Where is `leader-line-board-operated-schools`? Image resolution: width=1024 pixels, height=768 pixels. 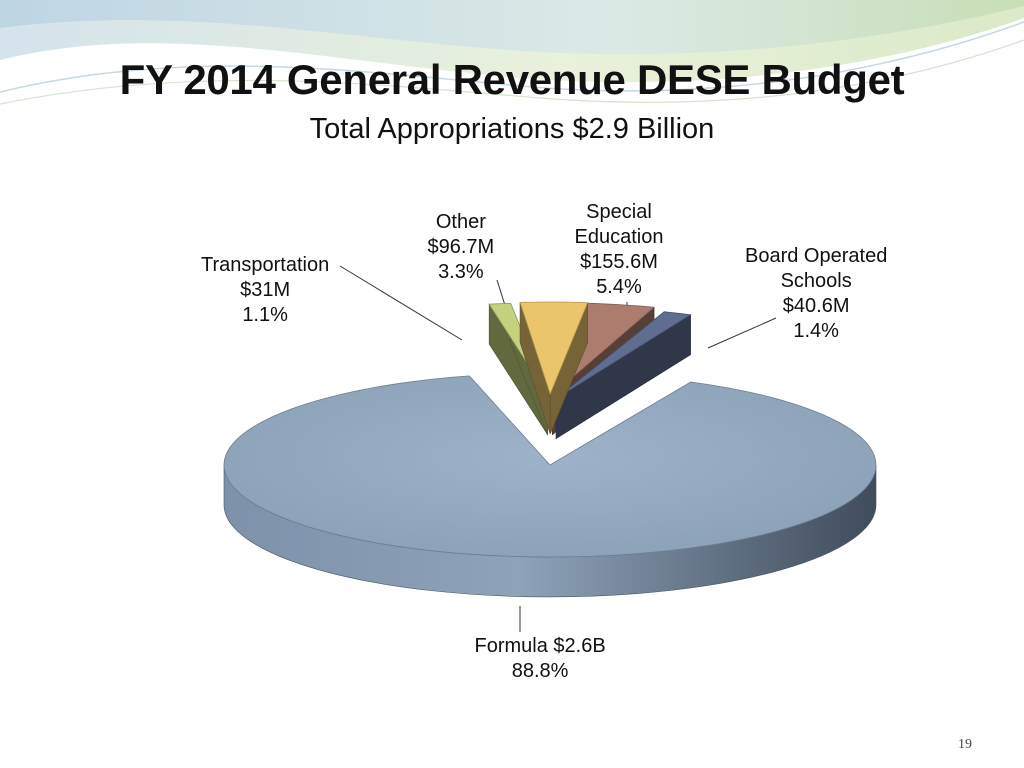 leader-line-board-operated-schools is located at coordinates (742, 333).